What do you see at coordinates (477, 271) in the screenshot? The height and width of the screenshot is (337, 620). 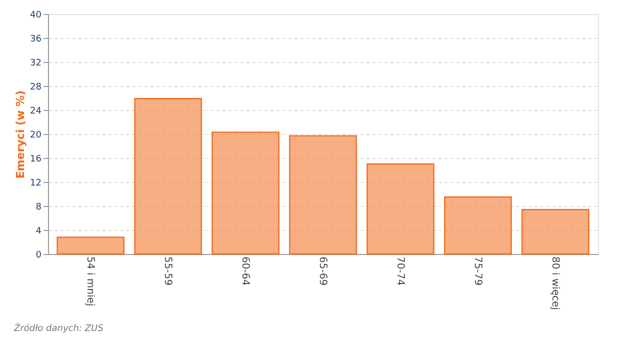 I see `x-tick-label: 75-79` at bounding box center [477, 271].